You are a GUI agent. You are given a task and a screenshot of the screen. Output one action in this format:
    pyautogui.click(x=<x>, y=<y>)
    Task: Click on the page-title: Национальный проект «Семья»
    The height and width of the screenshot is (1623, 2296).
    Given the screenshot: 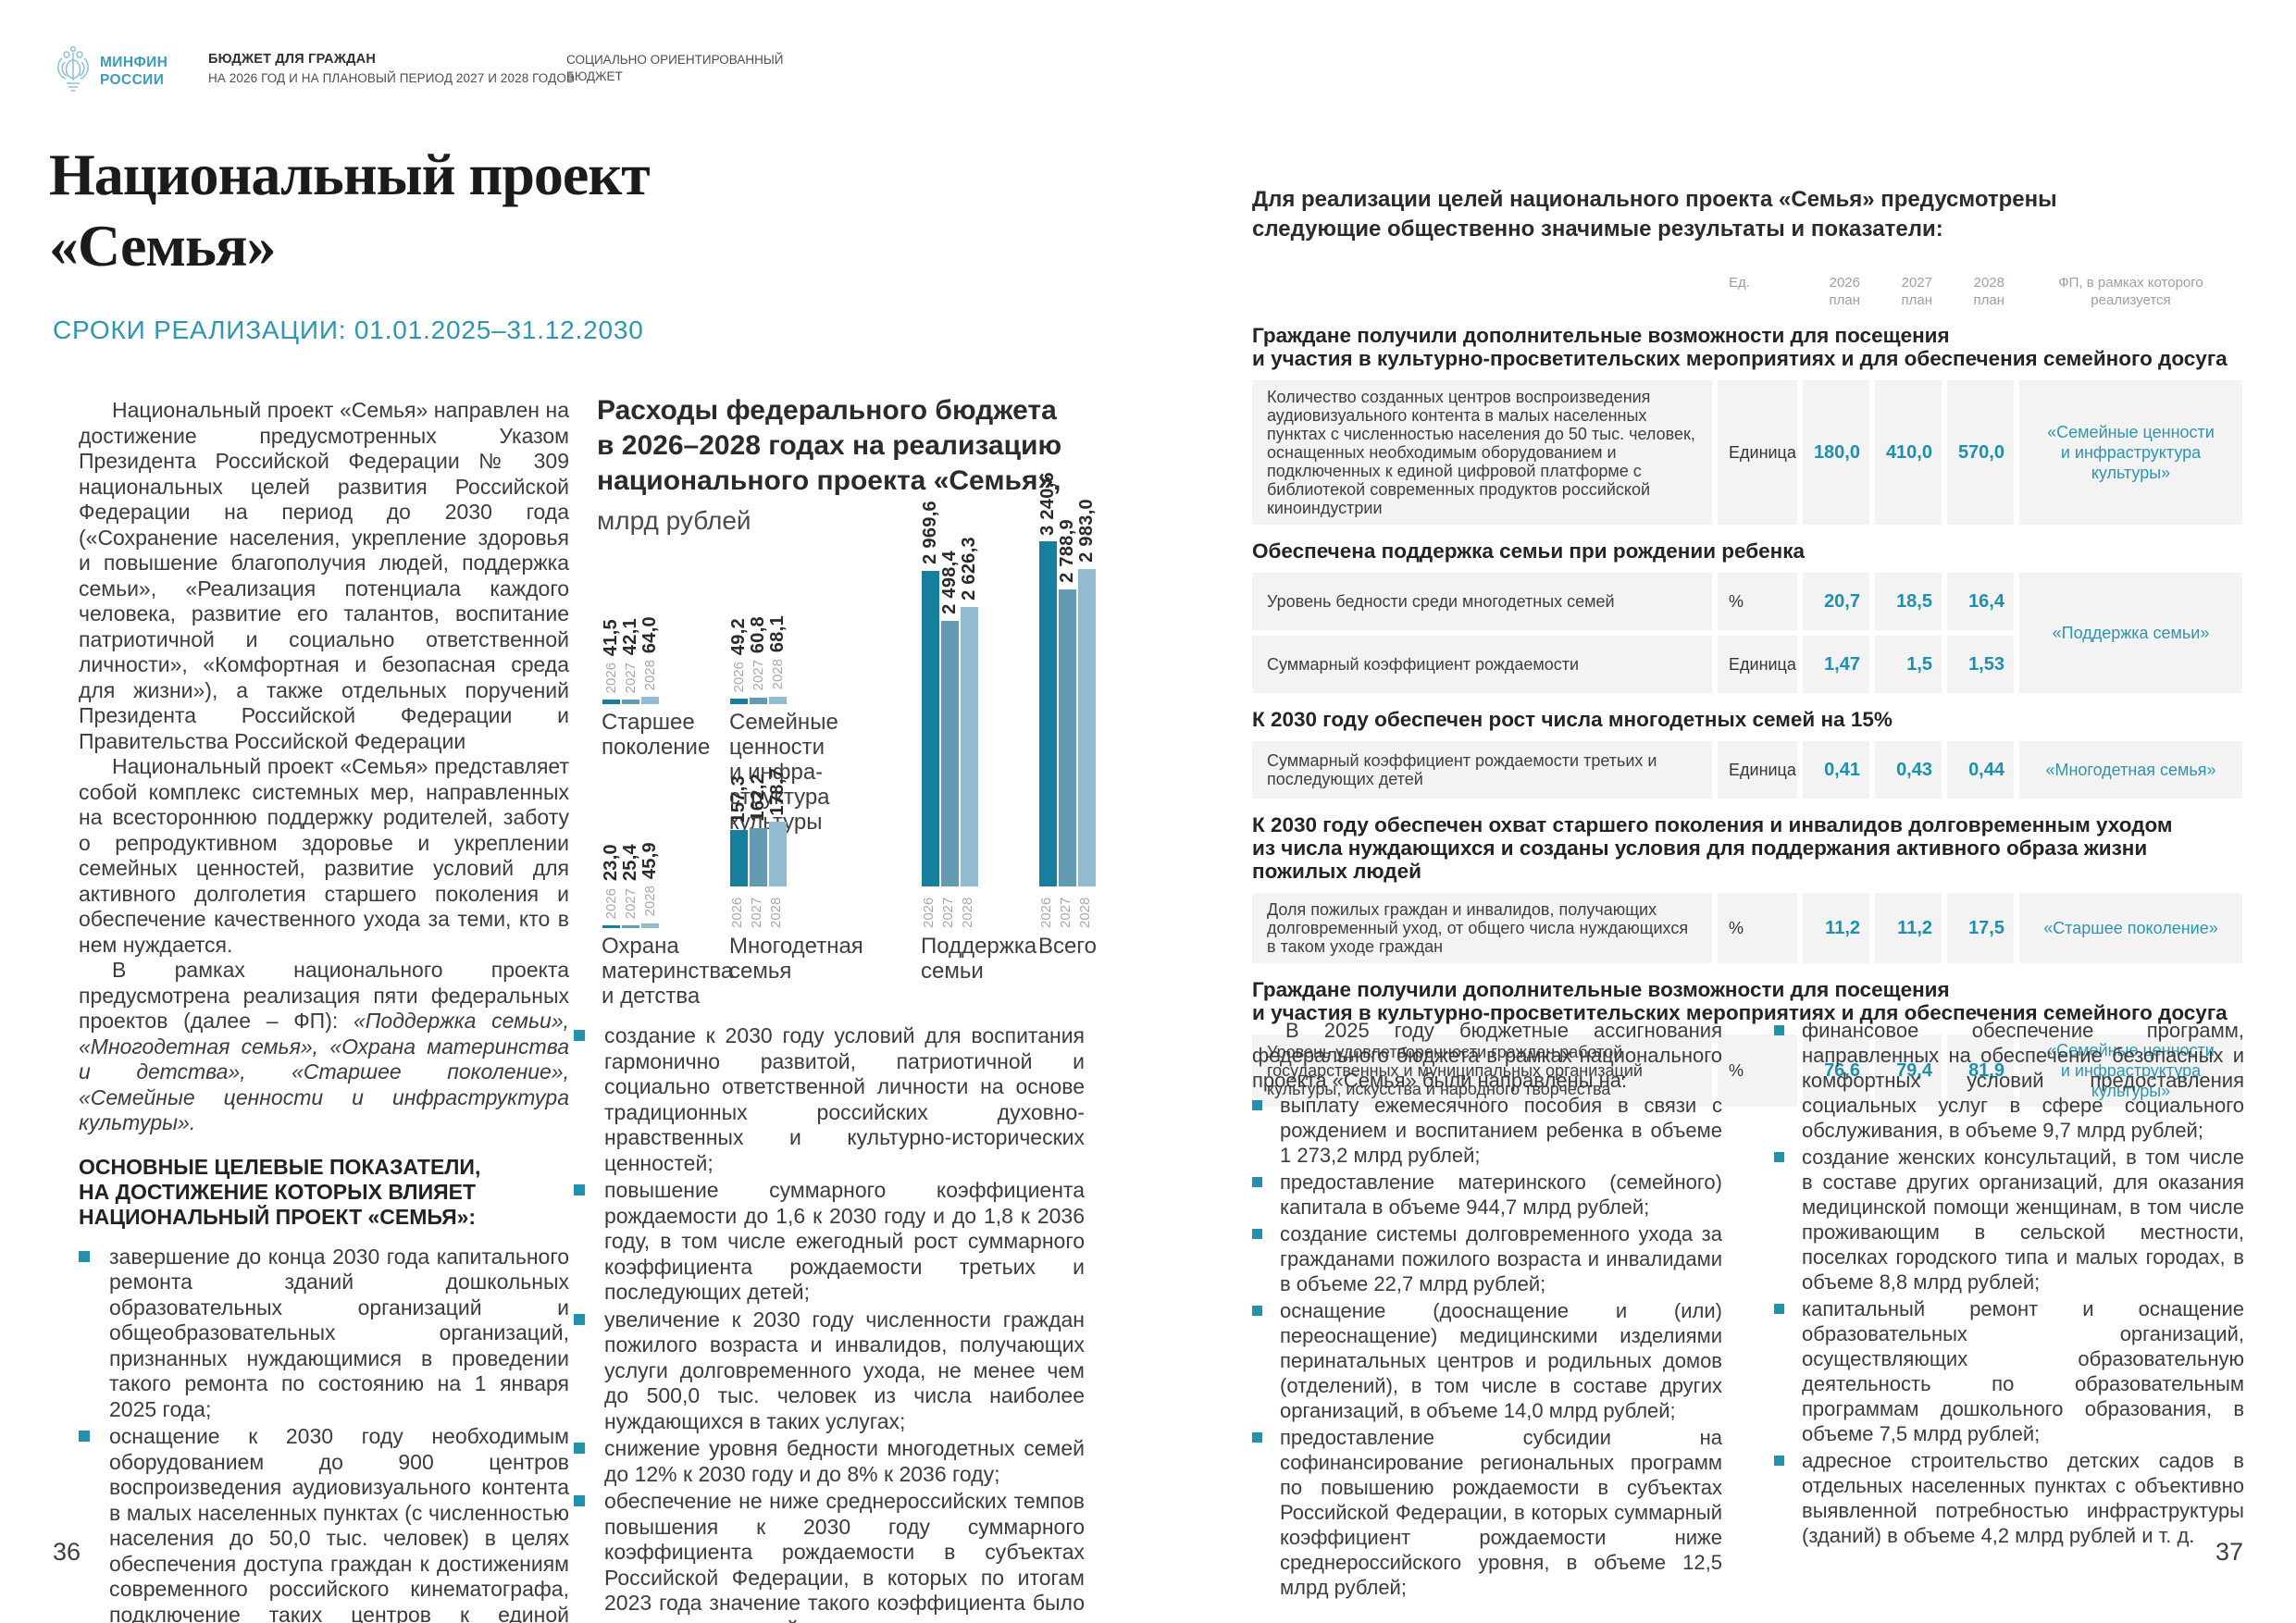 What is the action you would take?
    pyautogui.click(x=350, y=210)
    